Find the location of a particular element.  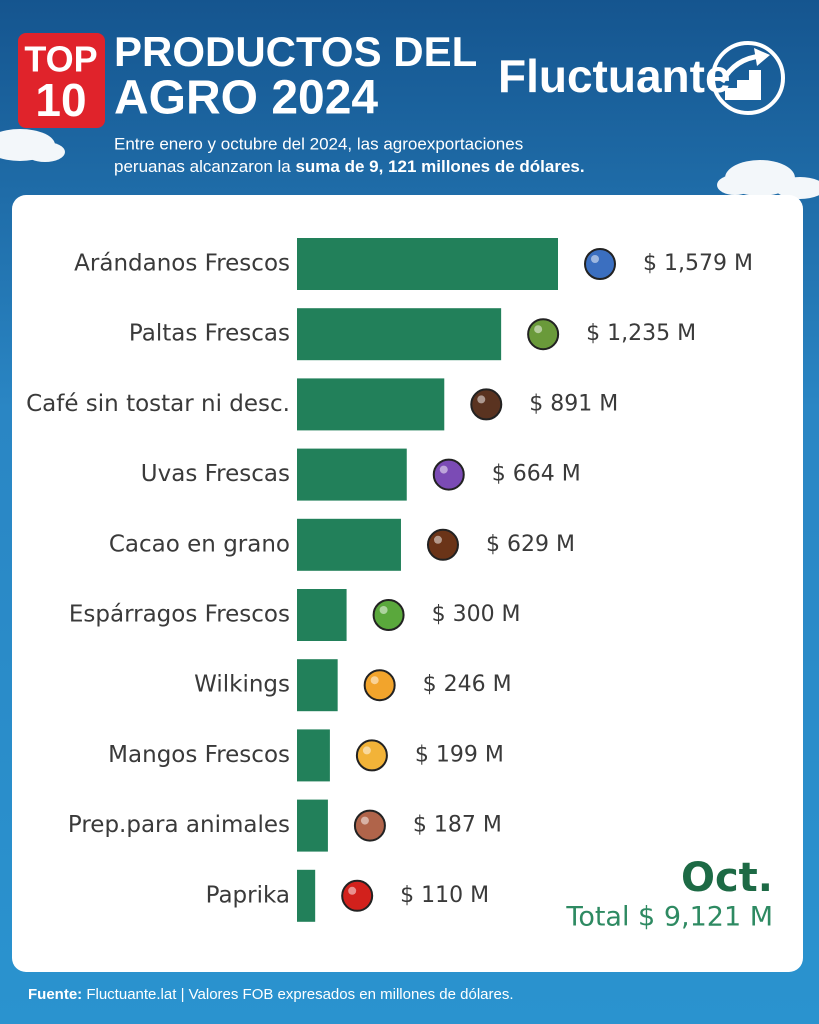

subtitle-bold: suma de 9, 121 millones de dólares. is located at coordinates (439, 166).